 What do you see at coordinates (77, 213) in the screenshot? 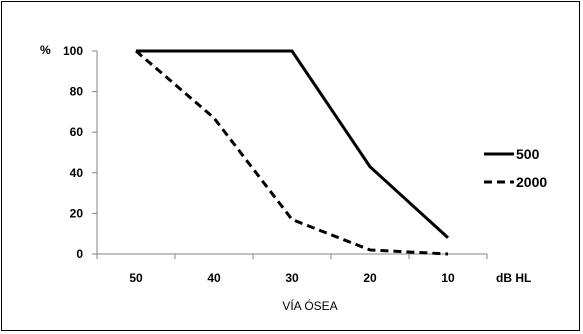
I see `y-tick-label: 20` at bounding box center [77, 213].